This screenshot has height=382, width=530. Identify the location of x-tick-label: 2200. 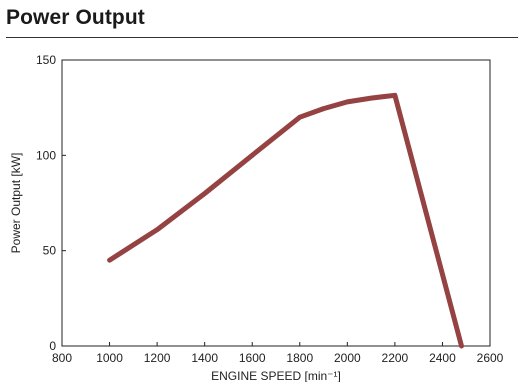
(395, 358).